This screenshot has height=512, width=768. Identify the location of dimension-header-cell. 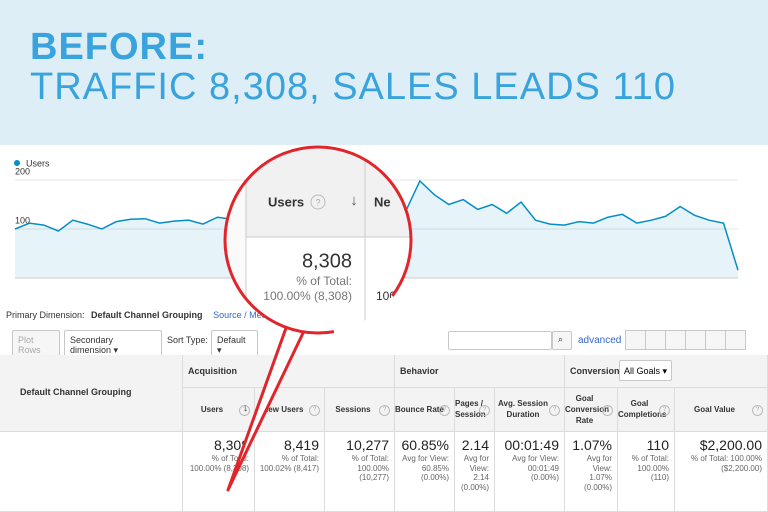
(91, 393).